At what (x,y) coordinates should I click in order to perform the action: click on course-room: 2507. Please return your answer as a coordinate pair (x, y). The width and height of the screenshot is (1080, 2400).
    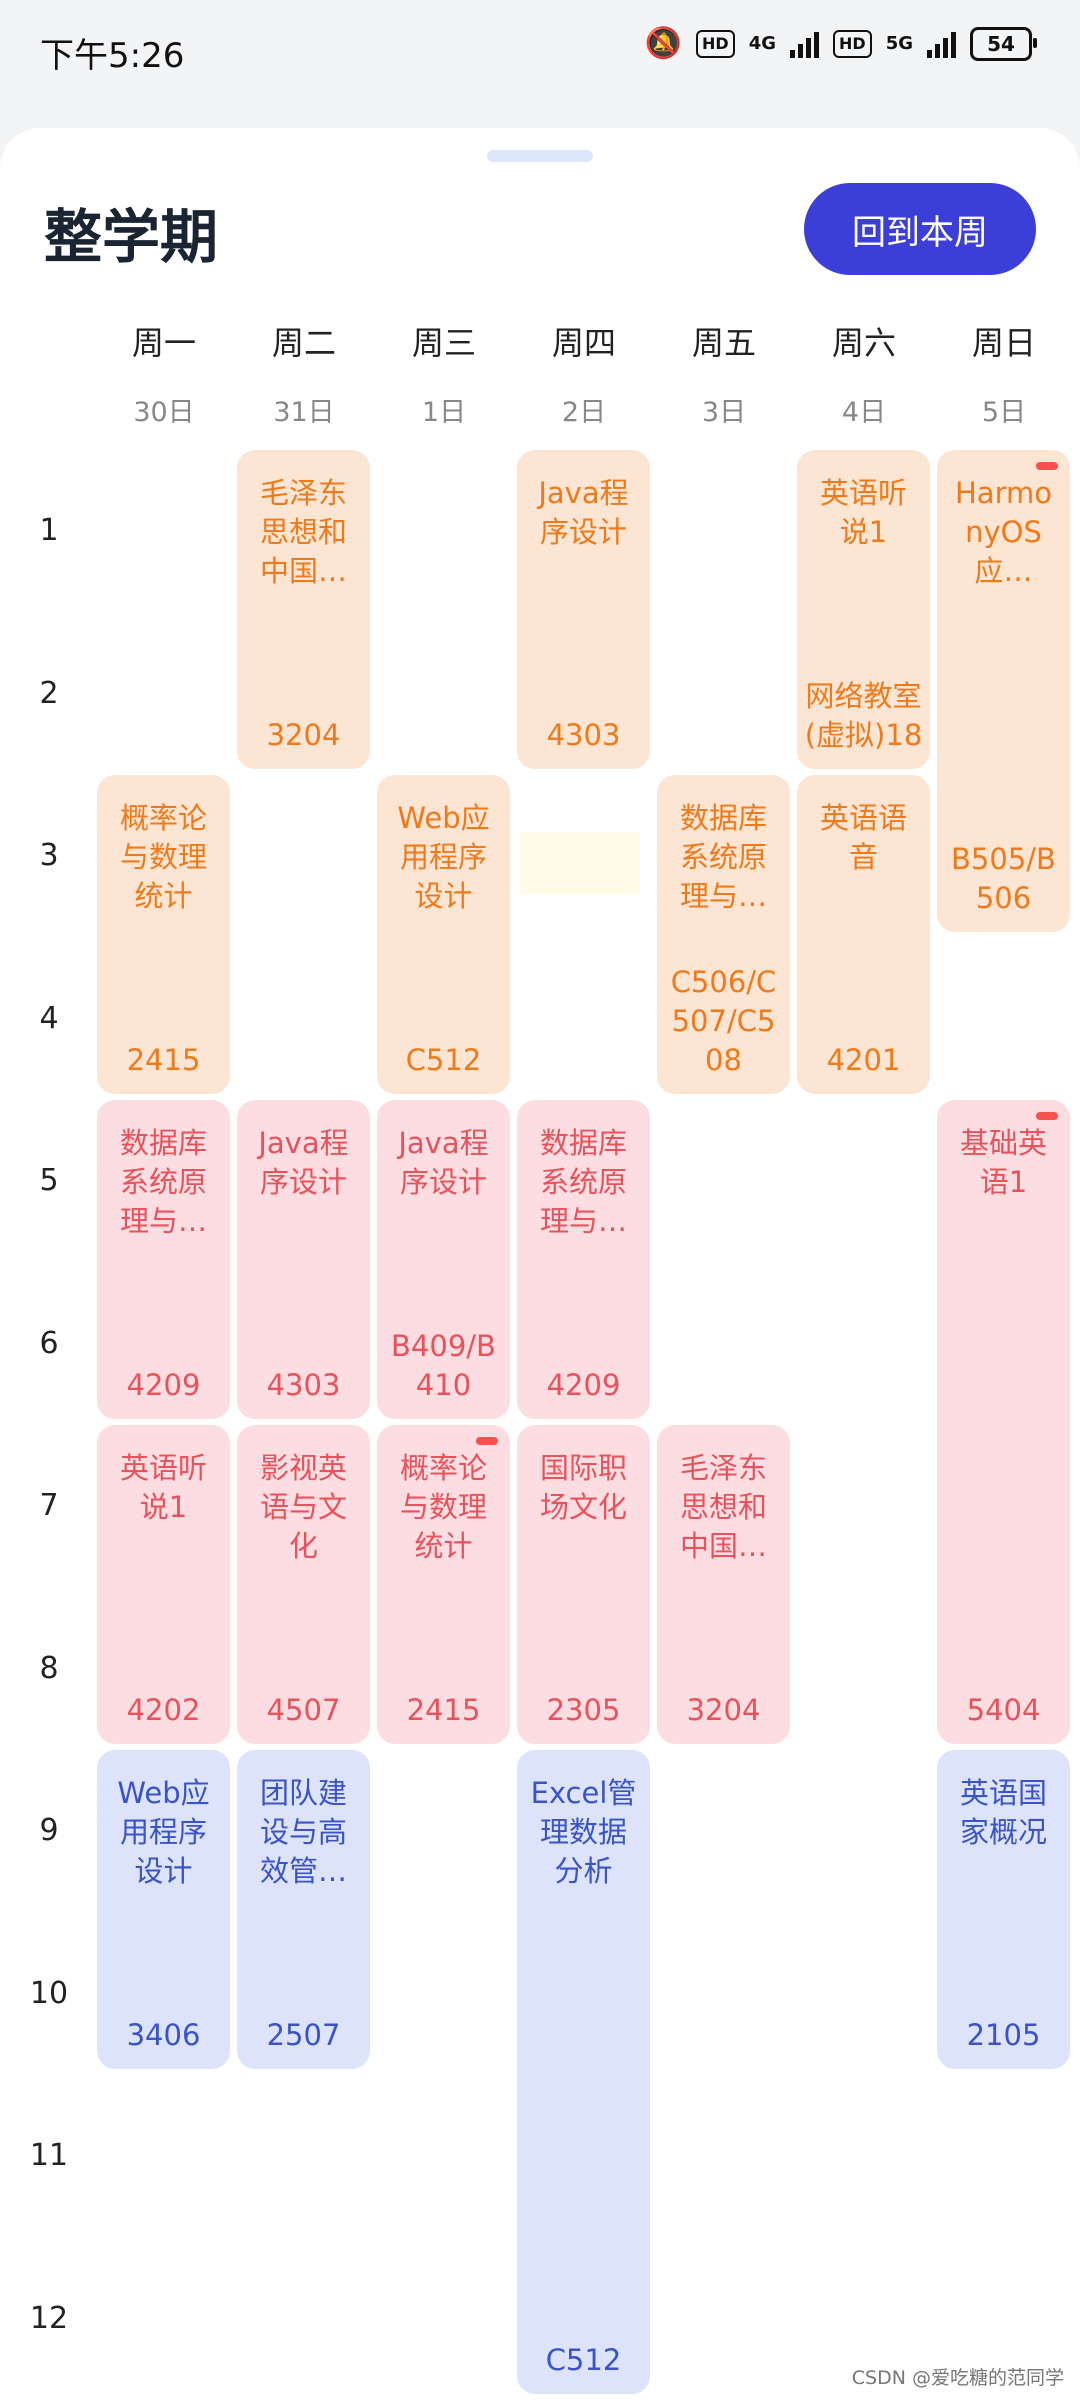
    Looking at the image, I should click on (303, 2035).